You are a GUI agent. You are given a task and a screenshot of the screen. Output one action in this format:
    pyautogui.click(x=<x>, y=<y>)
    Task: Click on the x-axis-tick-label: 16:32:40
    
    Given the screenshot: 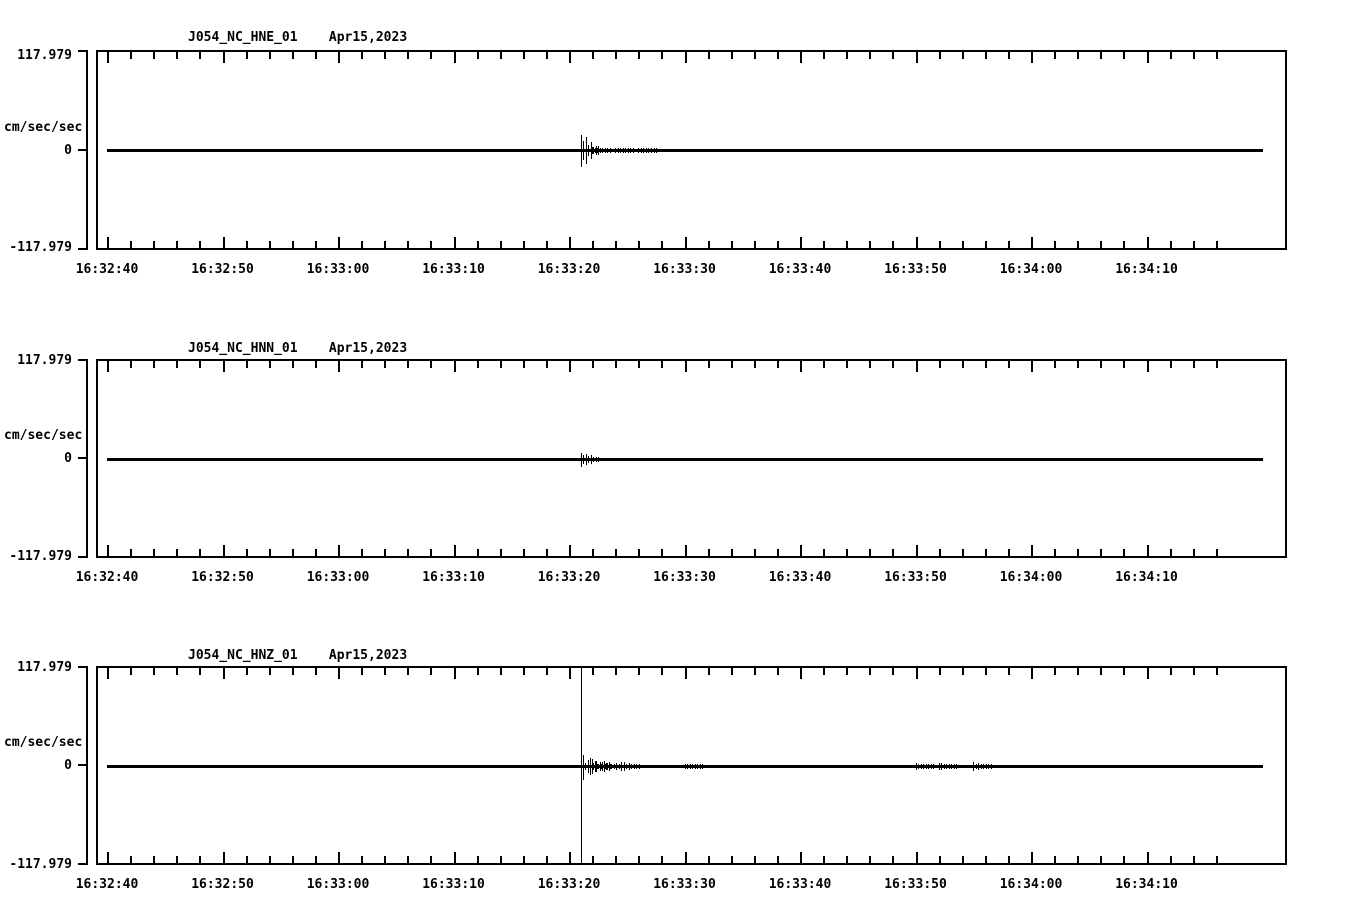 What is the action you would take?
    pyautogui.click(x=107, y=884)
    